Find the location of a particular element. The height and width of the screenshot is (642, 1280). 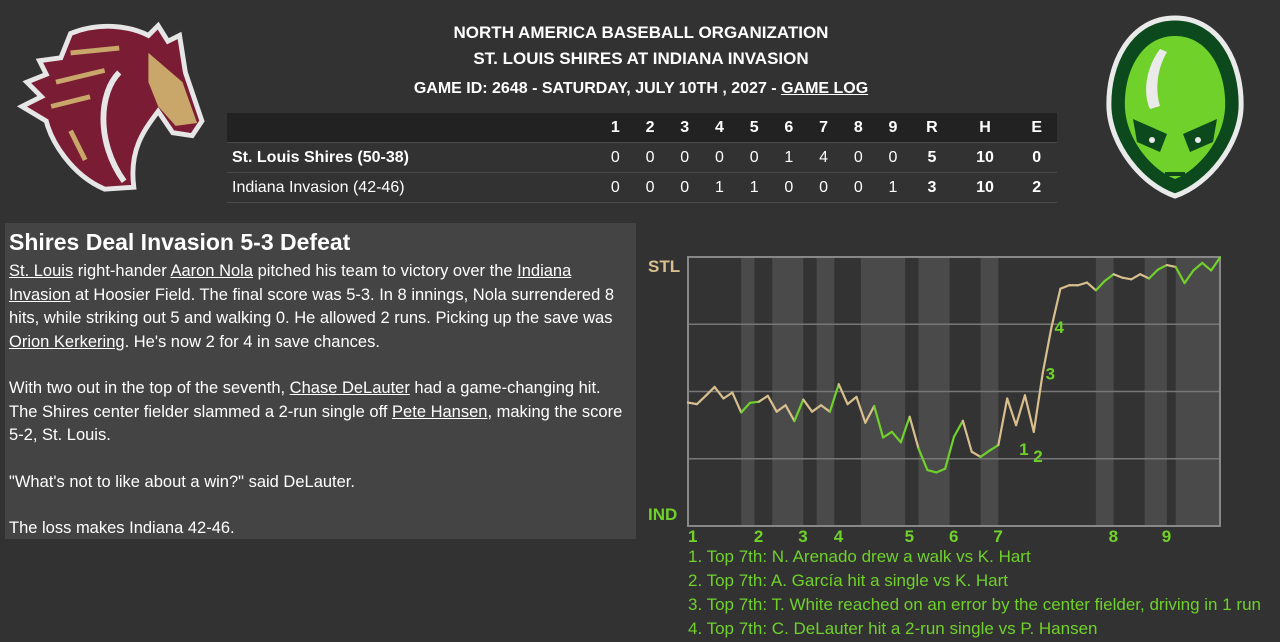

column-header-2: 2 is located at coordinates (650, 128).